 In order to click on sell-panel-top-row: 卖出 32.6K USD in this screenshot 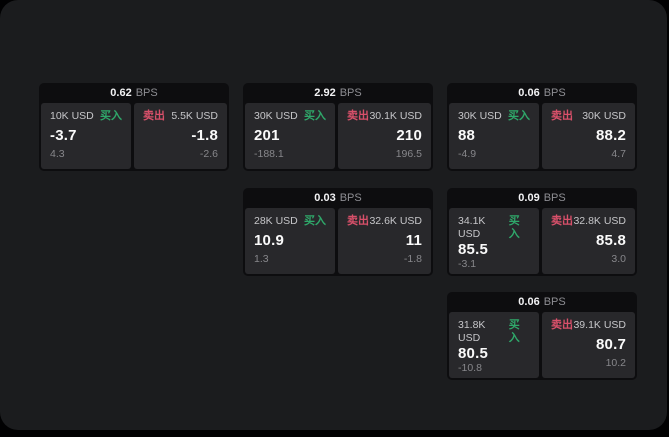, I will do `click(384, 221)`.